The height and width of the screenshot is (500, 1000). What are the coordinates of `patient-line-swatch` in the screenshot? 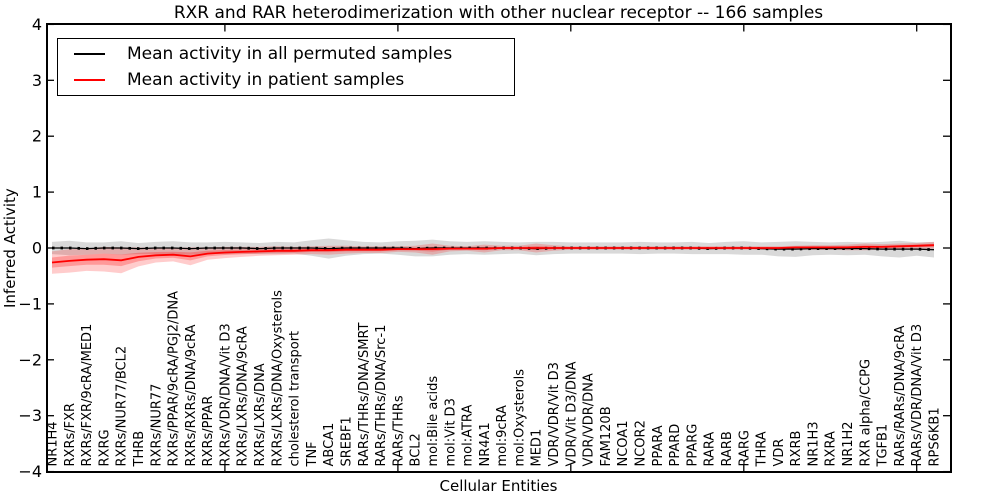 It's located at (89, 79).